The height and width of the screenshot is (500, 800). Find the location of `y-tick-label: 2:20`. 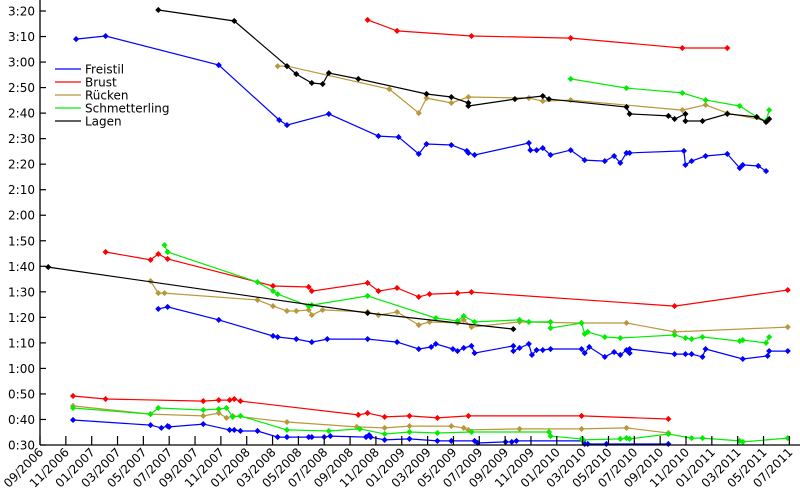

y-tick-label: 2:20 is located at coordinates (21, 165).